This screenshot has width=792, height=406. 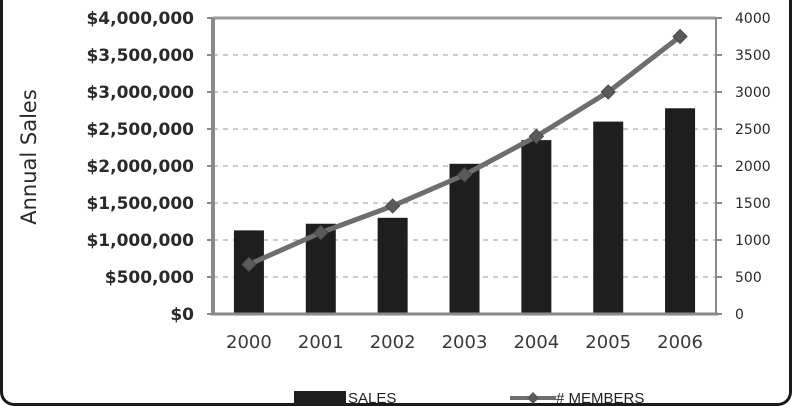 What do you see at coordinates (753, 93) in the screenshot?
I see `right-tick-label: 3000` at bounding box center [753, 93].